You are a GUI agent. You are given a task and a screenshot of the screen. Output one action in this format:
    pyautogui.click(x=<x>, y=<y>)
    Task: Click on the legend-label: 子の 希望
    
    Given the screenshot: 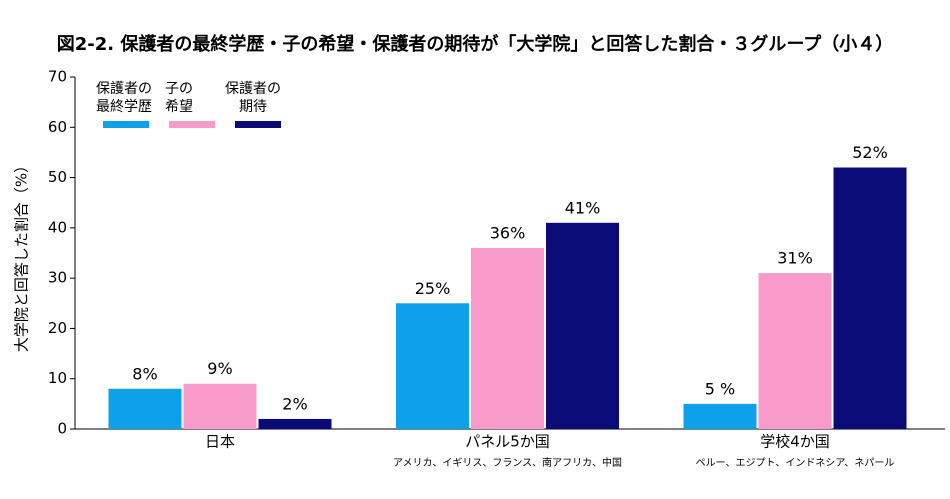 What is the action you would take?
    pyautogui.click(x=179, y=98)
    